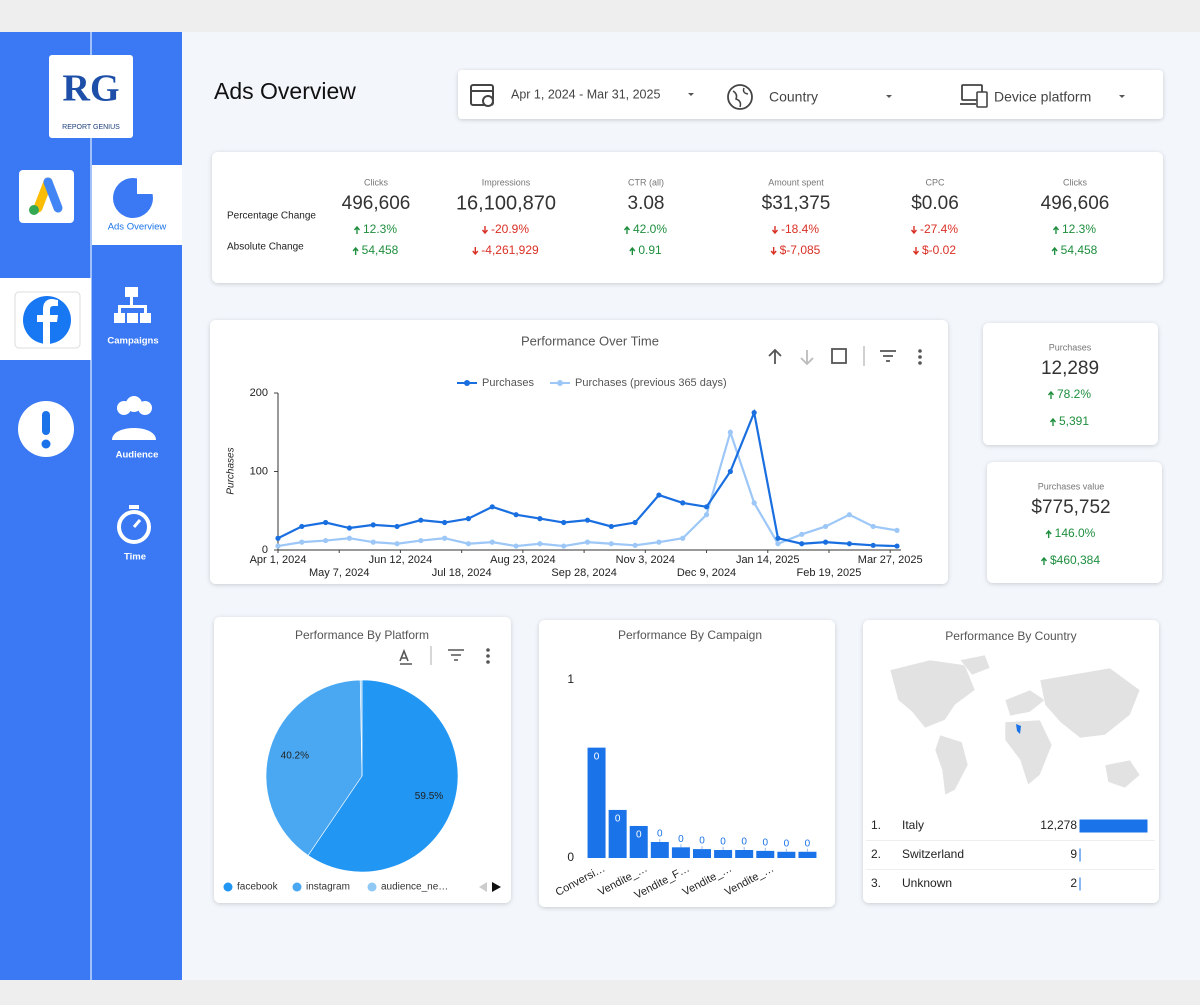  What do you see at coordinates (265, 247) in the screenshot?
I see `row-label: Absolute Change` at bounding box center [265, 247].